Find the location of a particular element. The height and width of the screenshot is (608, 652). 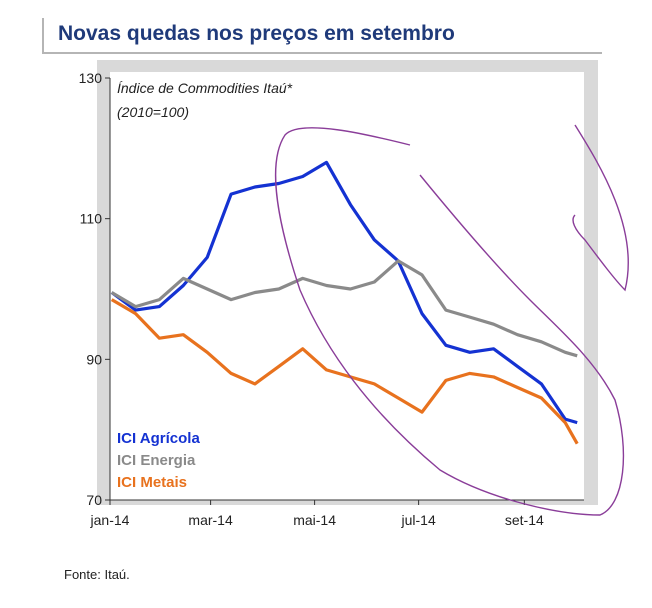

x-tick-label: set-14 is located at coordinates (524, 520).